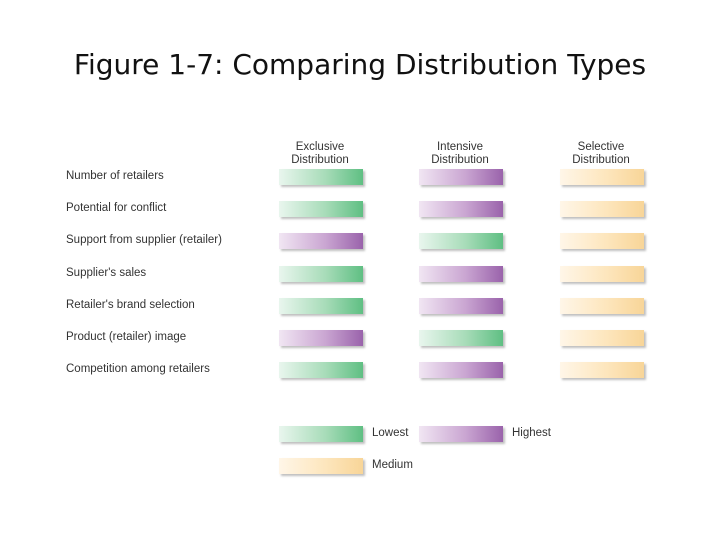 This screenshot has width=720, height=540. Describe the element at coordinates (390, 433) in the screenshot. I see `legend-label-lowest: Lowest` at that location.